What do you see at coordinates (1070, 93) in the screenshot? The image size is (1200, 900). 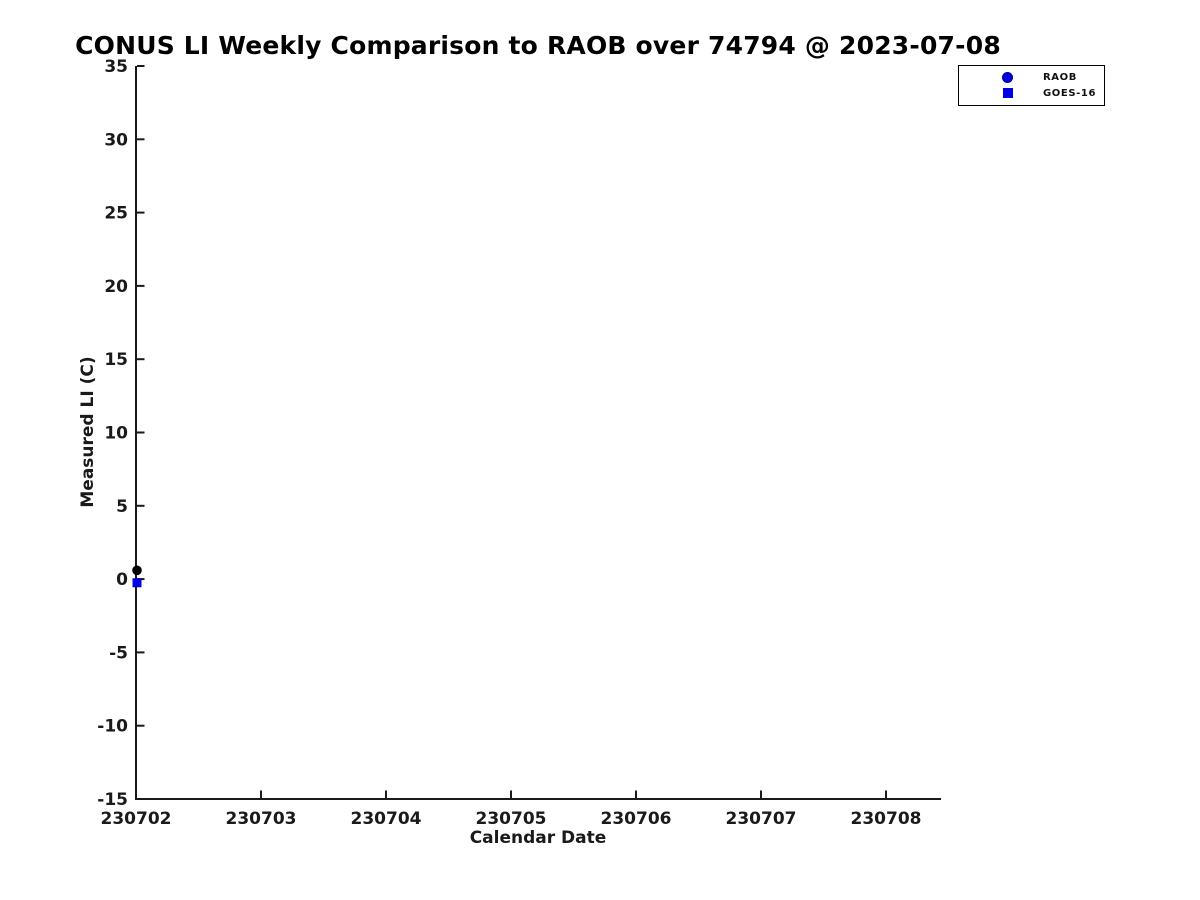 I see `legend-label-goes-16: GOES-16` at bounding box center [1070, 93].